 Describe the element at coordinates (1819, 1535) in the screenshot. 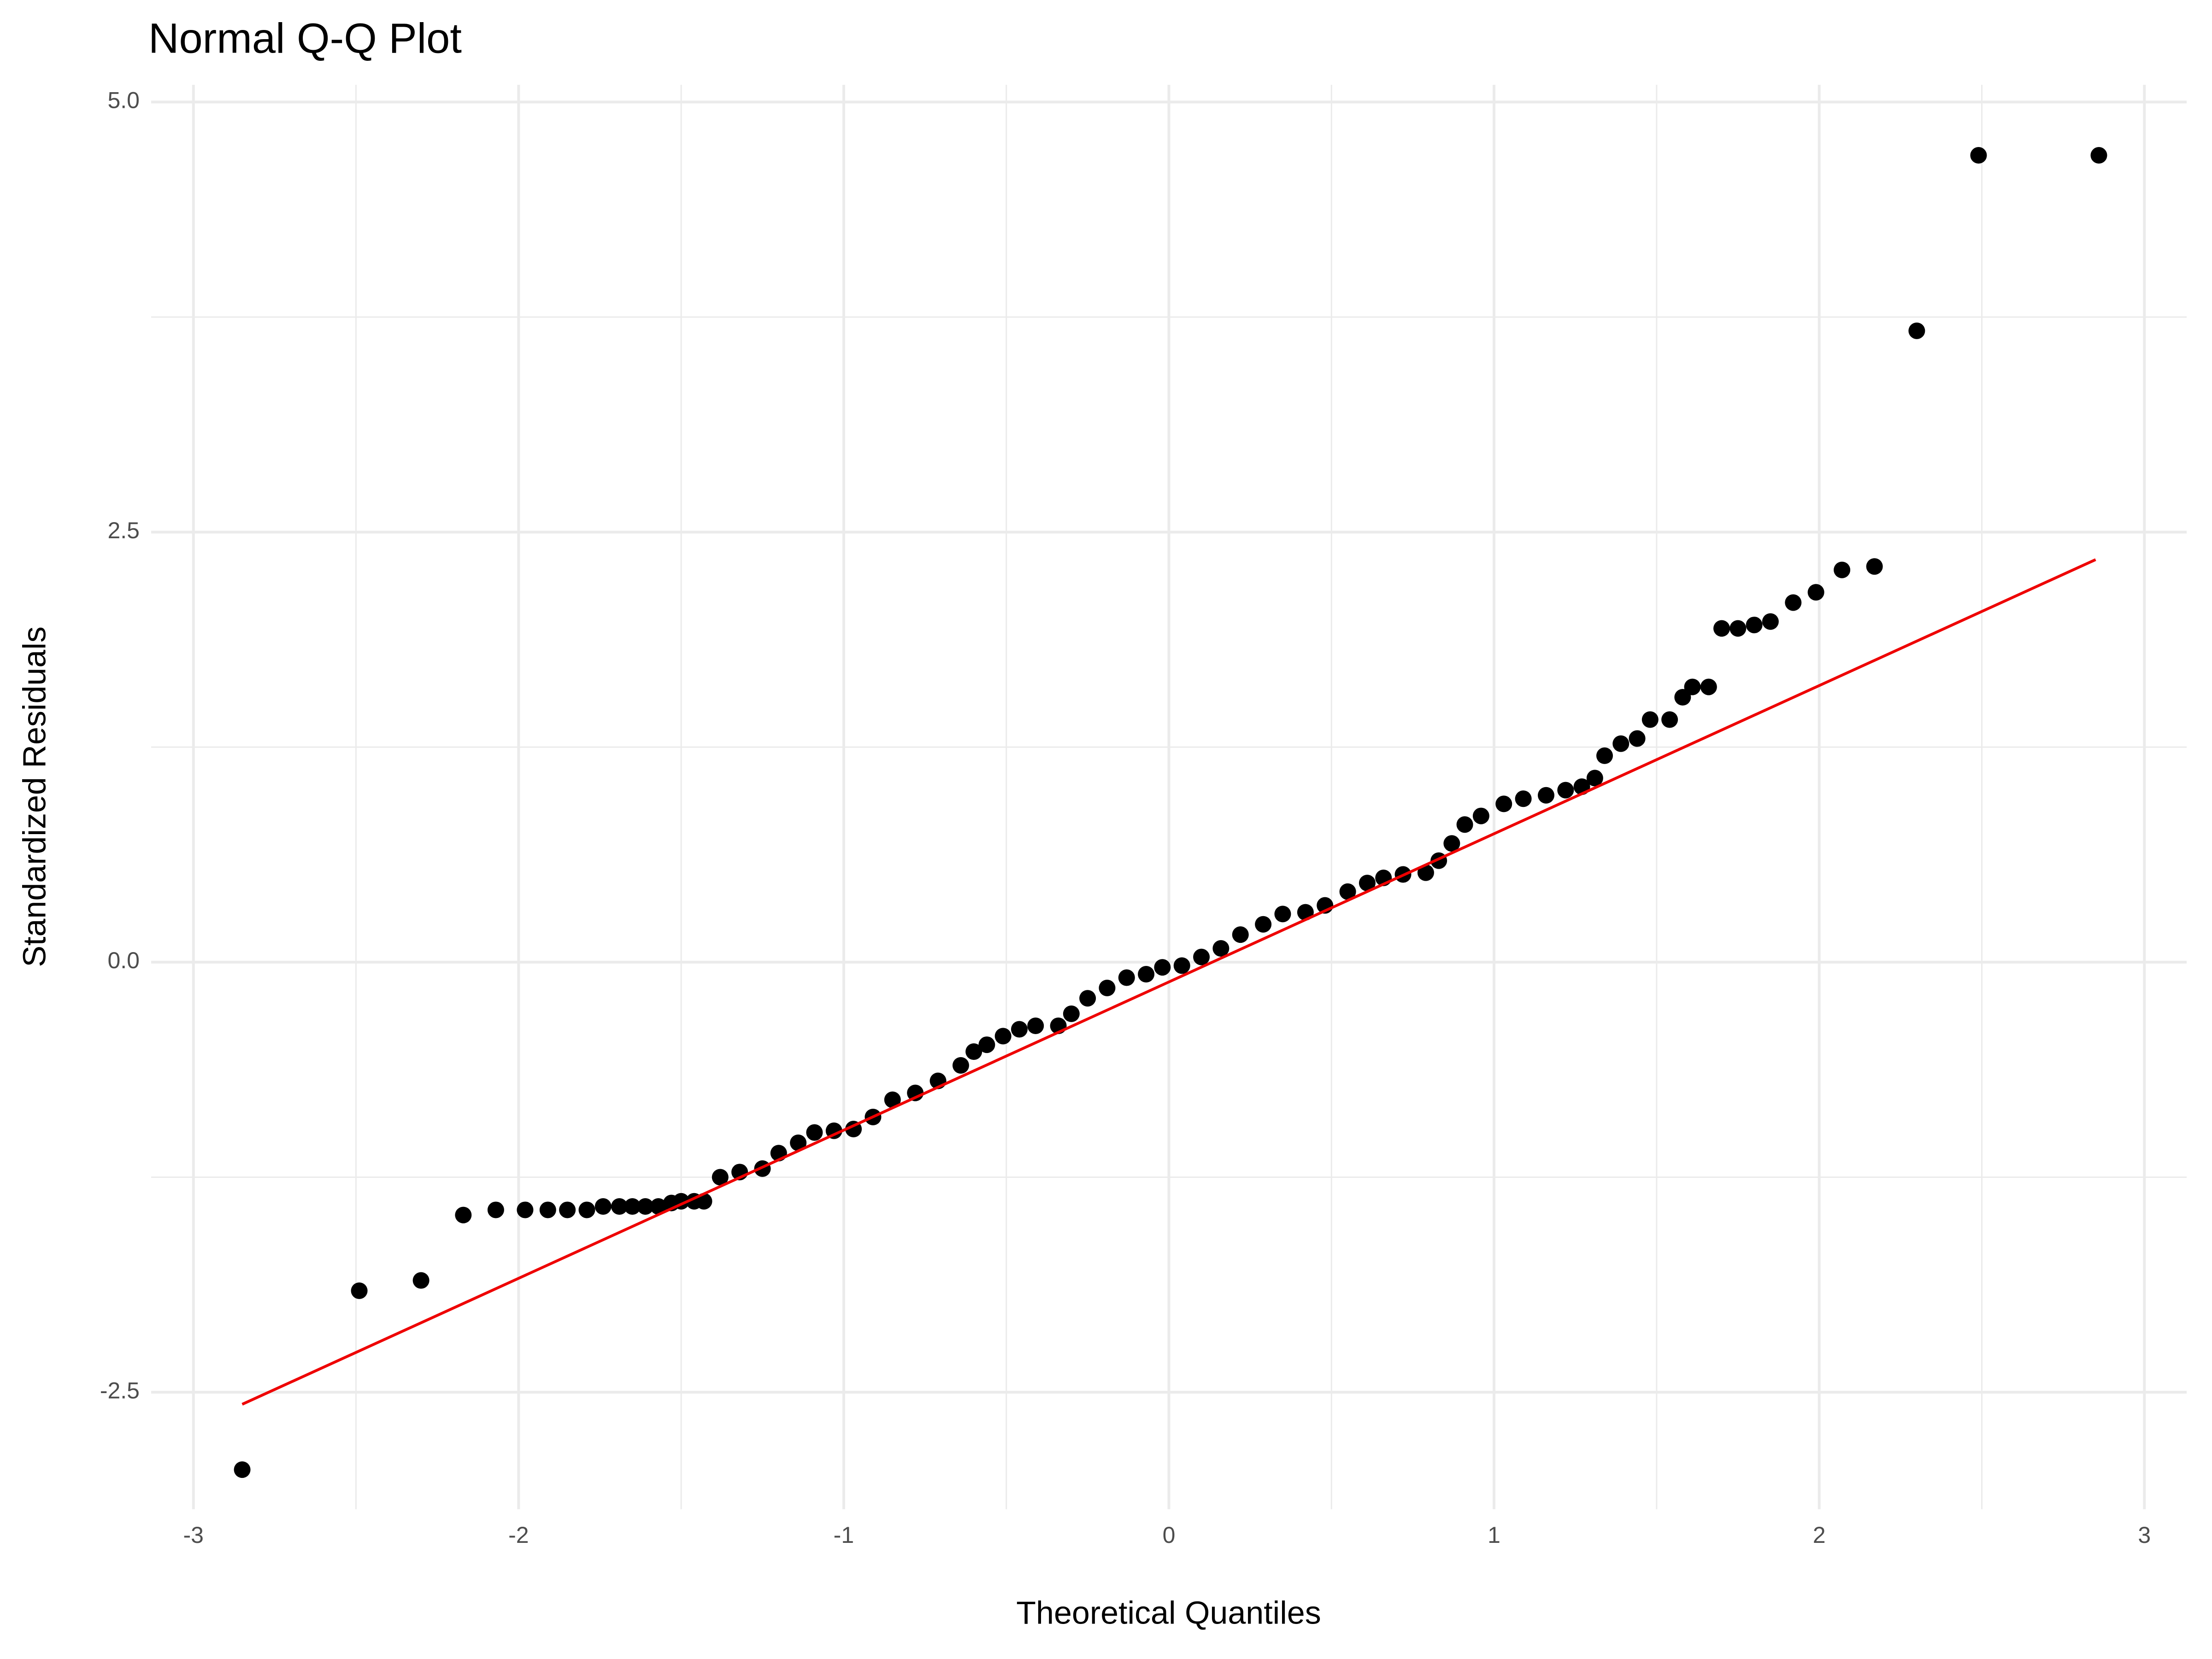

I see `x-tick-label: 2` at that location.